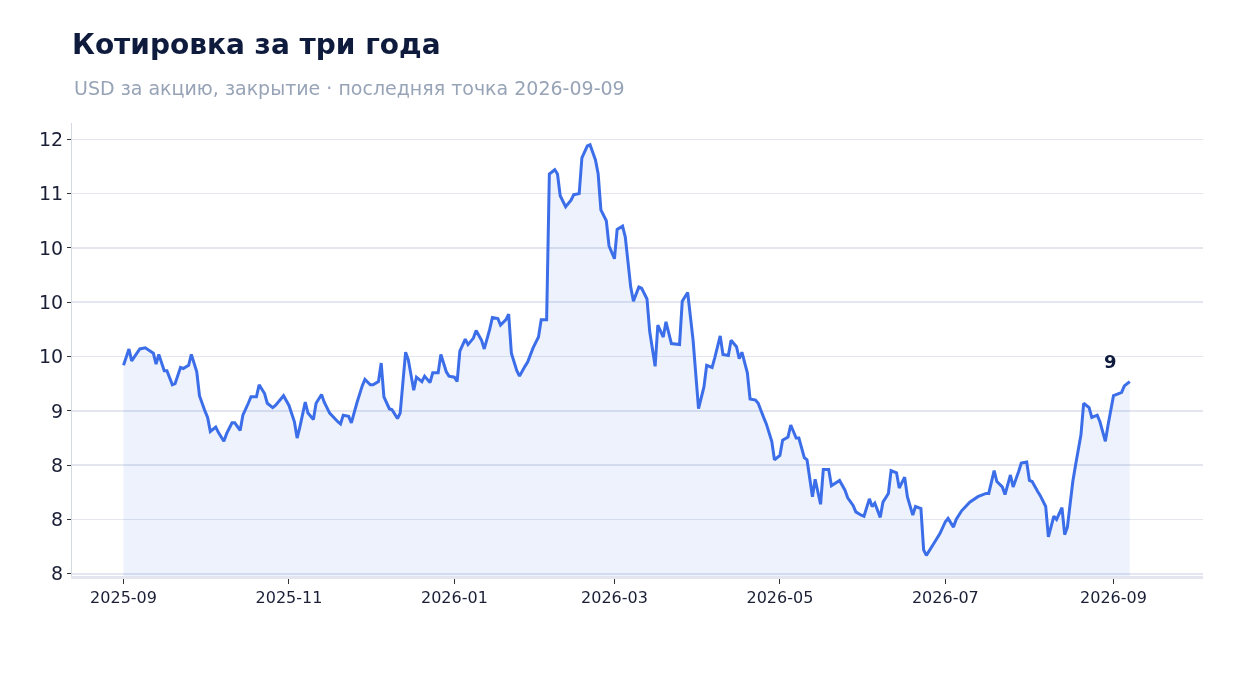 Image resolution: width=1234 pixels, height=693 pixels. What do you see at coordinates (57, 410) in the screenshot?
I see `y-tick-label: 9` at bounding box center [57, 410].